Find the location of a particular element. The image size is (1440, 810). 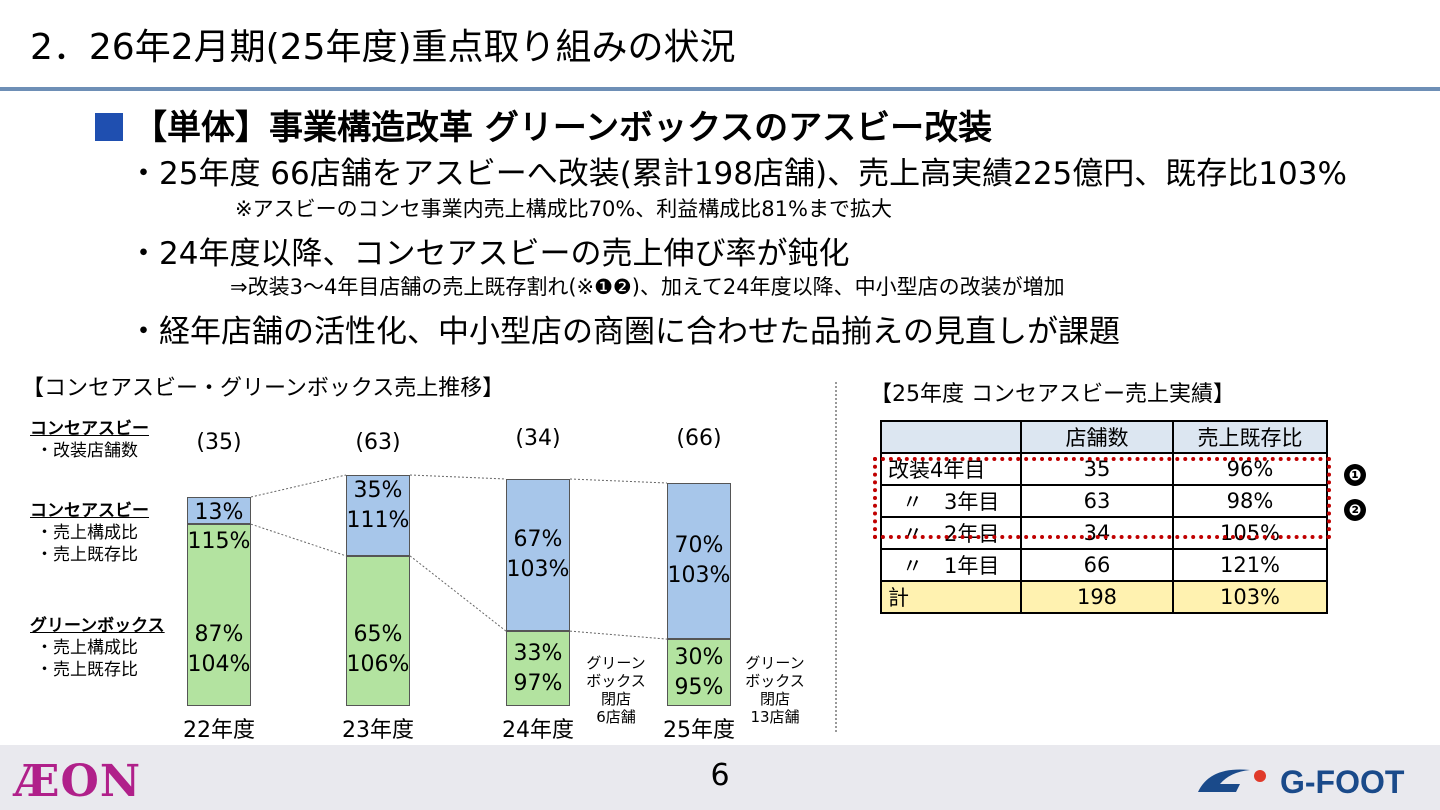

square-bullet-icon is located at coordinates (109, 127).